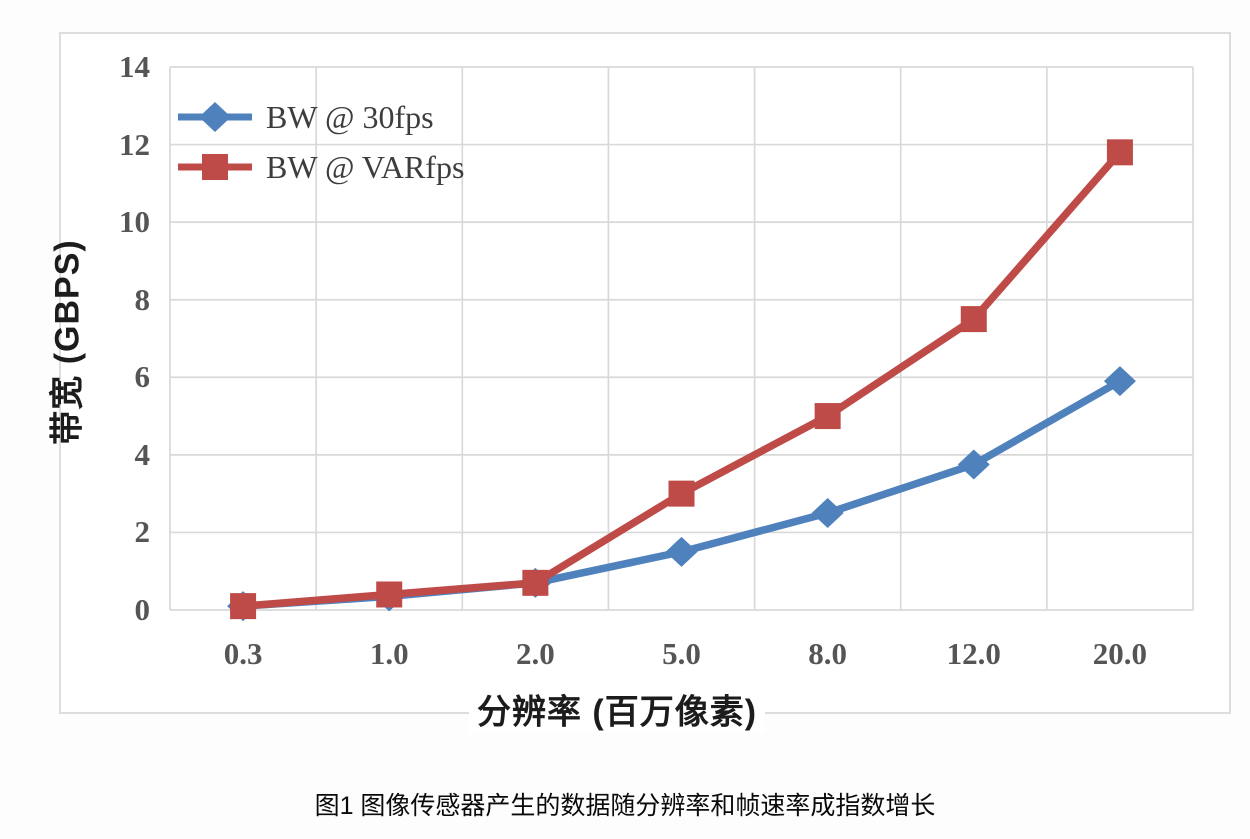  What do you see at coordinates (973, 653) in the screenshot?
I see `x-tick-label: 12.0` at bounding box center [973, 653].